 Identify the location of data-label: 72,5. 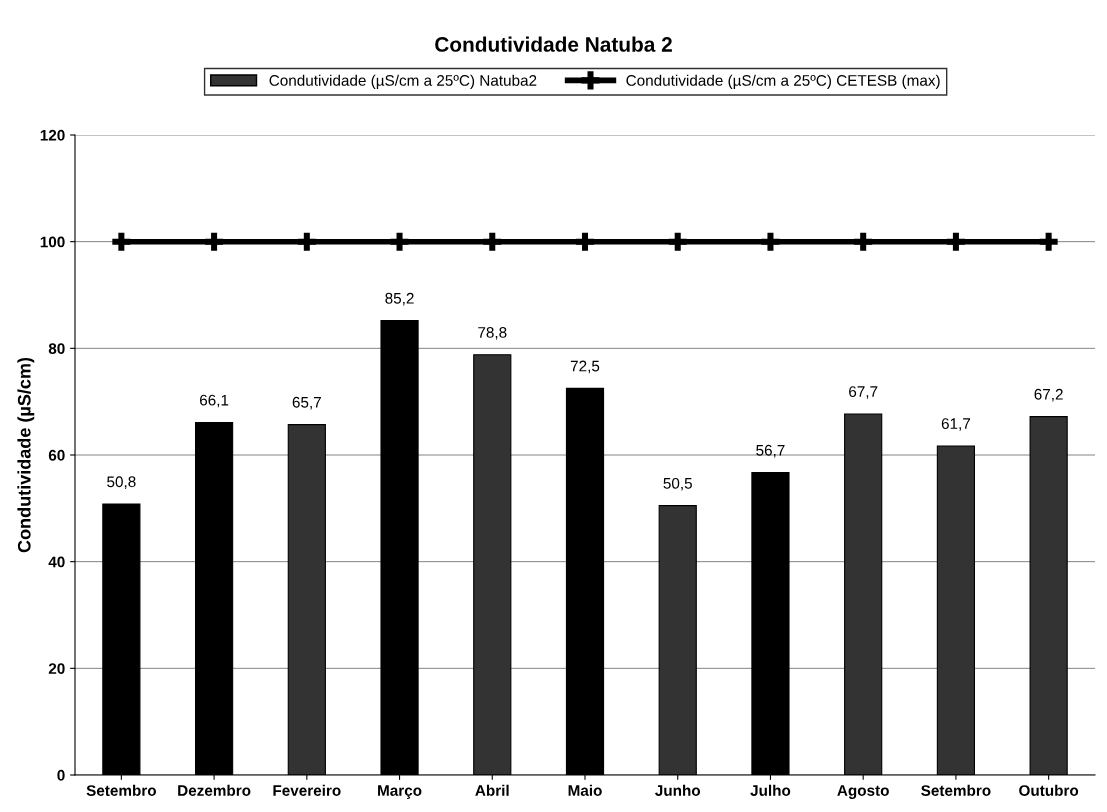
(585, 367).